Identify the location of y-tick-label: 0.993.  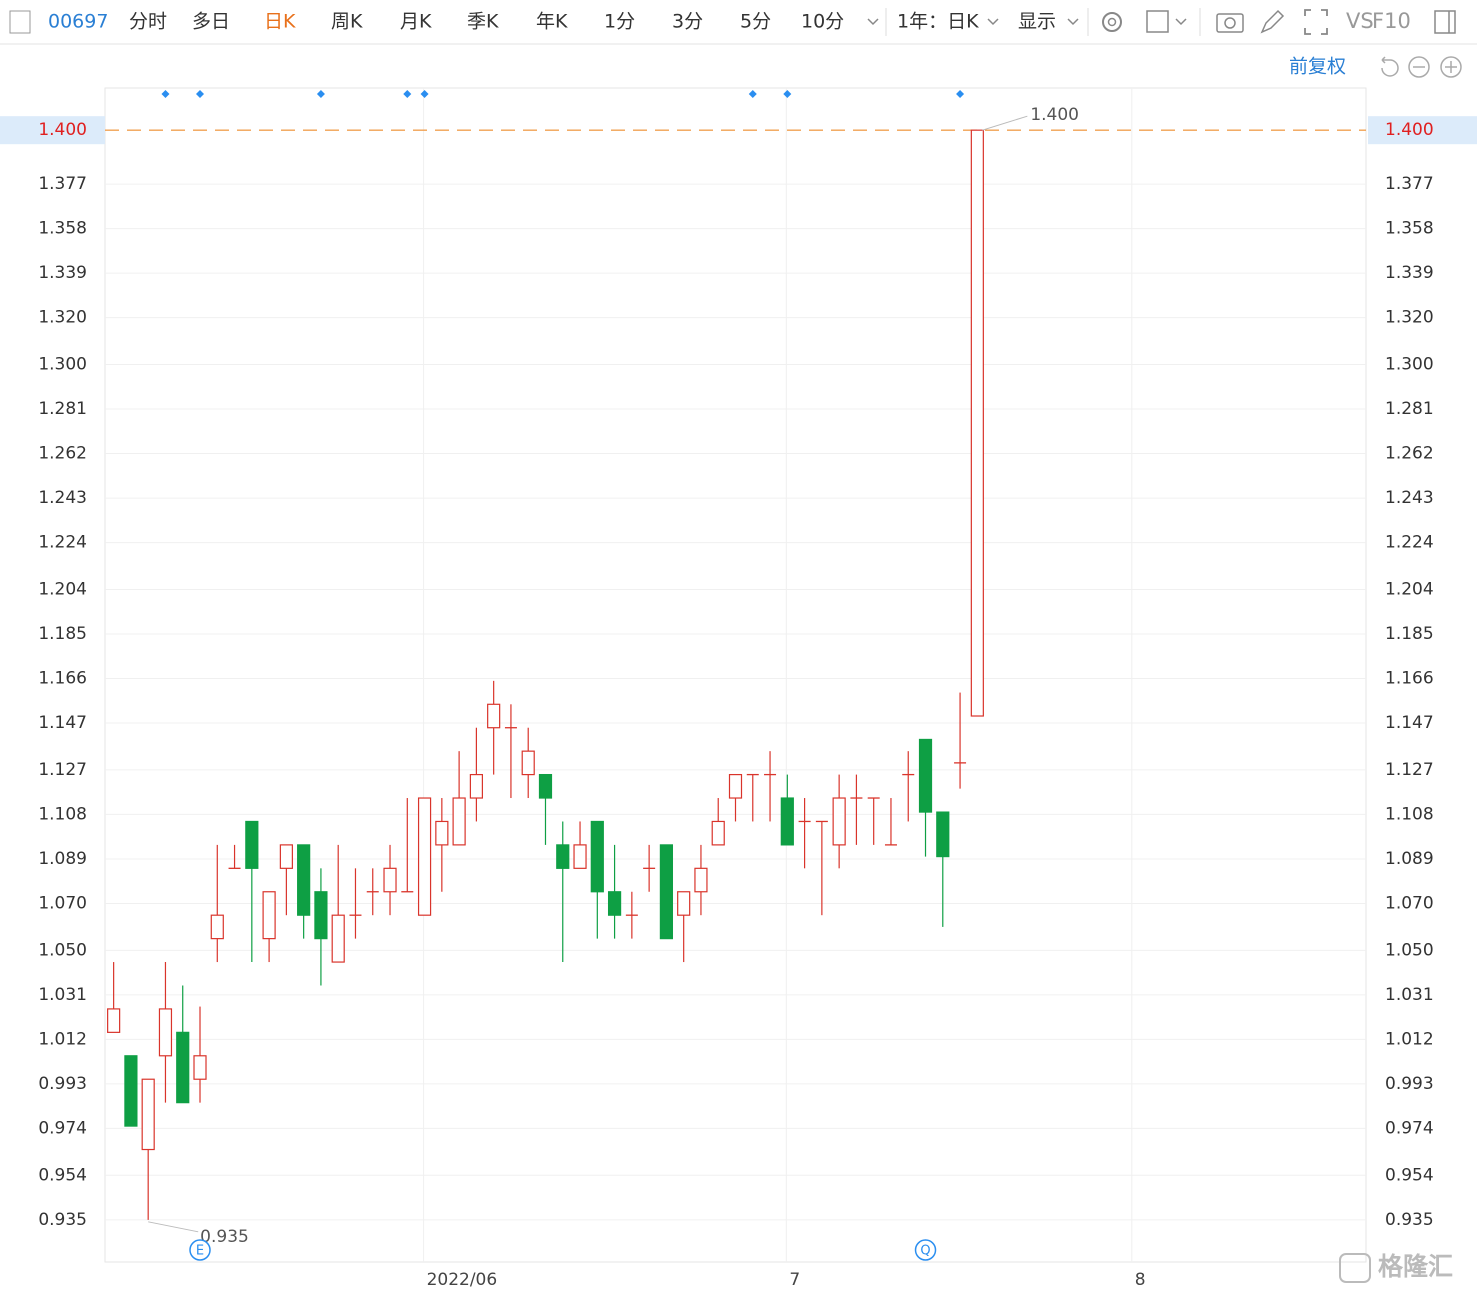
(62, 1084).